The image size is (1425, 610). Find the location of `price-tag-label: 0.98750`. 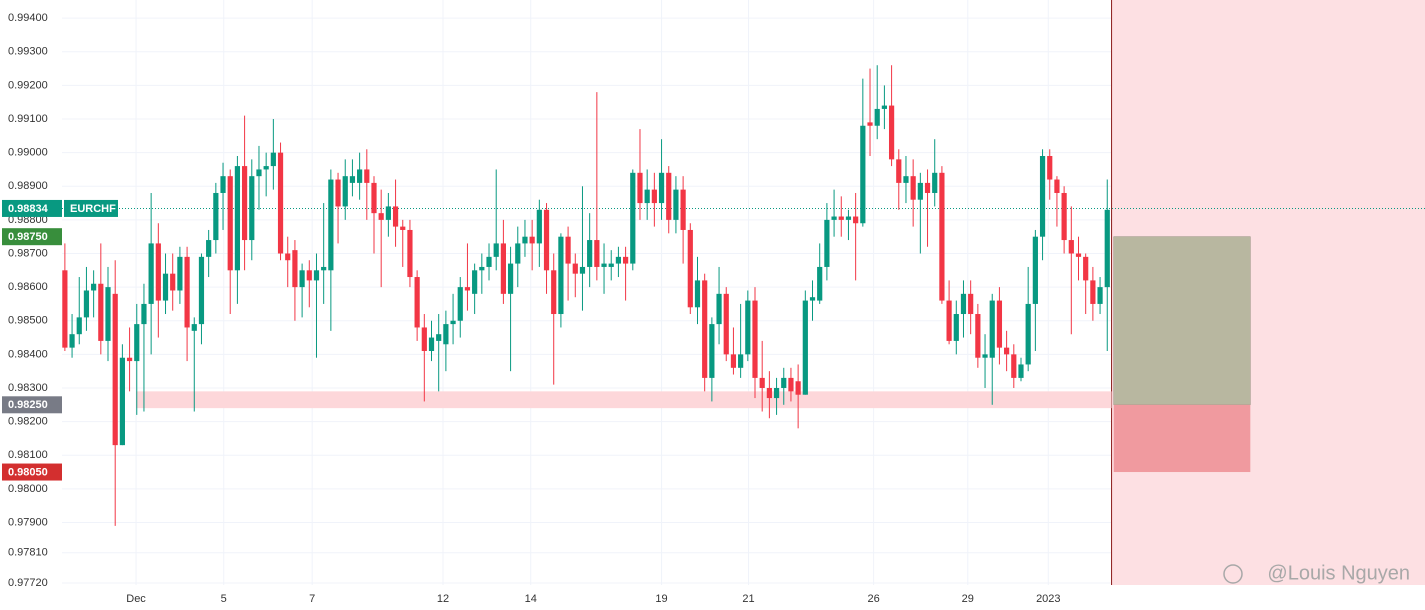

price-tag-label: 0.98750 is located at coordinates (28, 237).